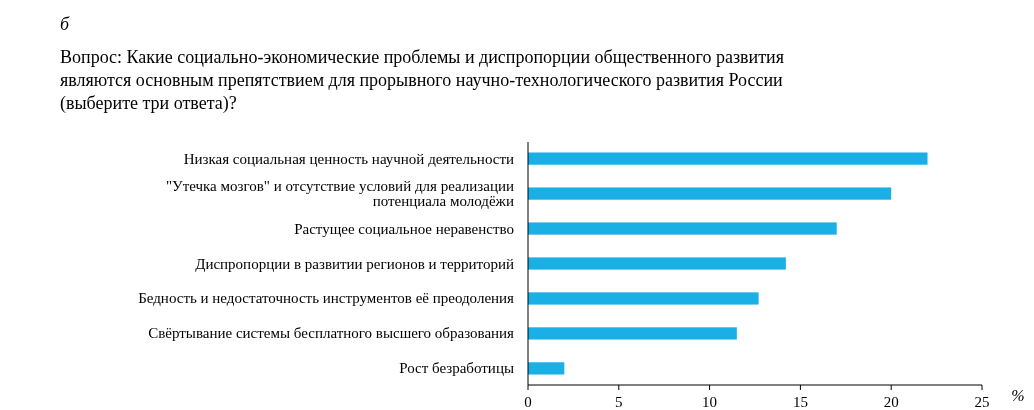 The image size is (1034, 410). What do you see at coordinates (326, 298) in the screenshot?
I see `y-tick-label: Бедность и недостаточность инструментов её преодоления` at bounding box center [326, 298].